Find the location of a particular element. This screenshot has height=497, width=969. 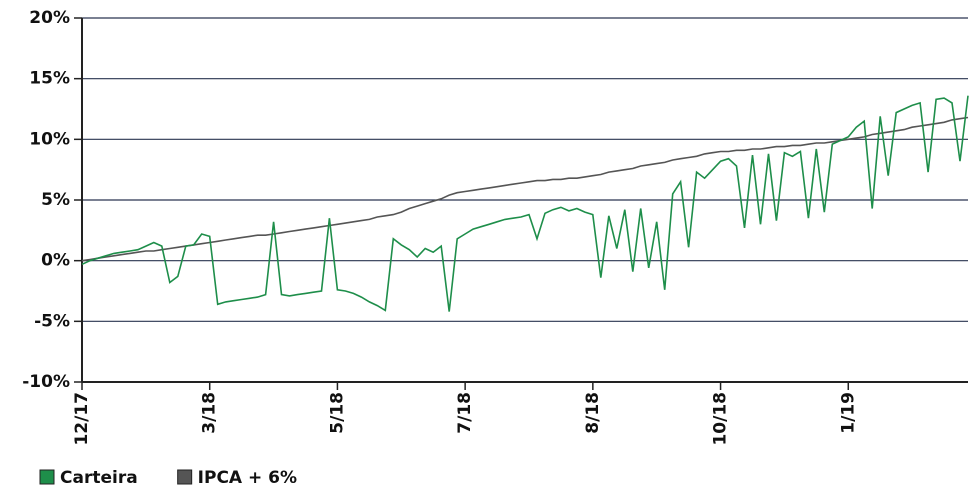

y-tick-label: -10% is located at coordinates (46, 382).